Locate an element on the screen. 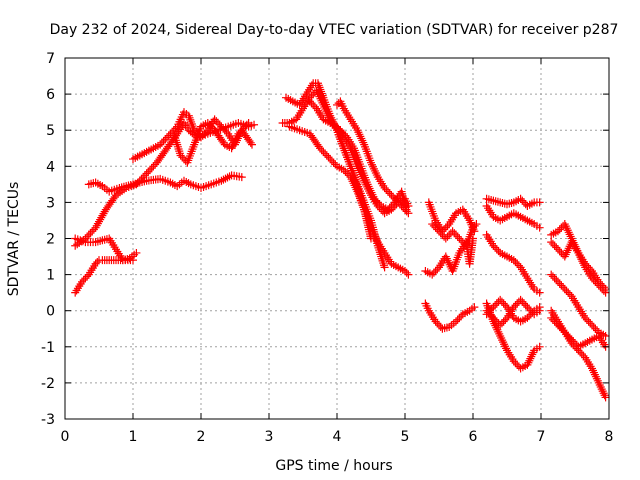  y-tick-label: 7 is located at coordinates (50, 59).